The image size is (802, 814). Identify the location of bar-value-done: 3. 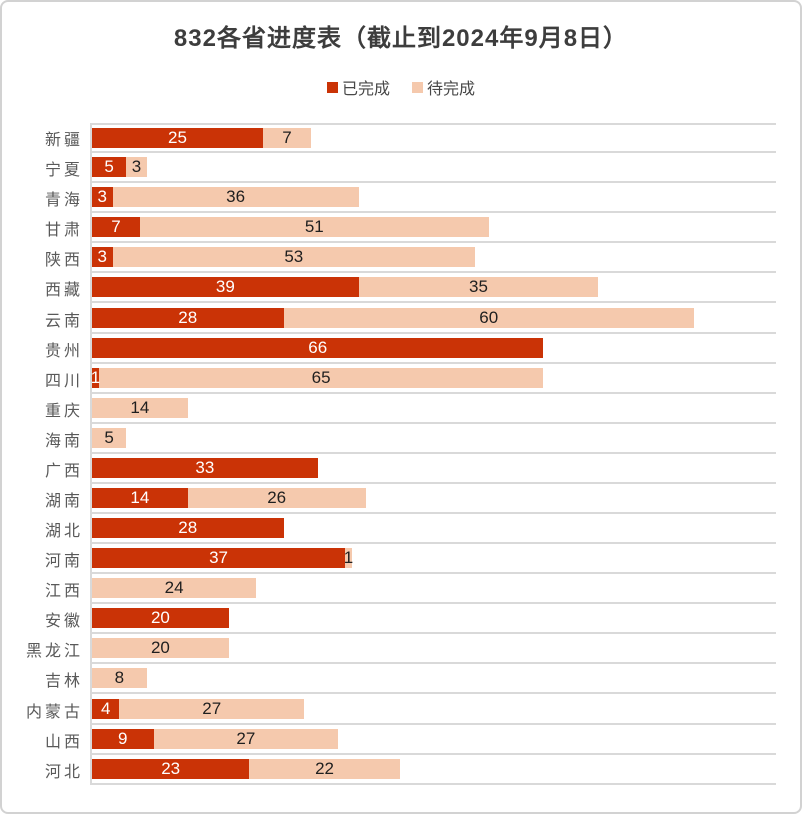
(102, 257).